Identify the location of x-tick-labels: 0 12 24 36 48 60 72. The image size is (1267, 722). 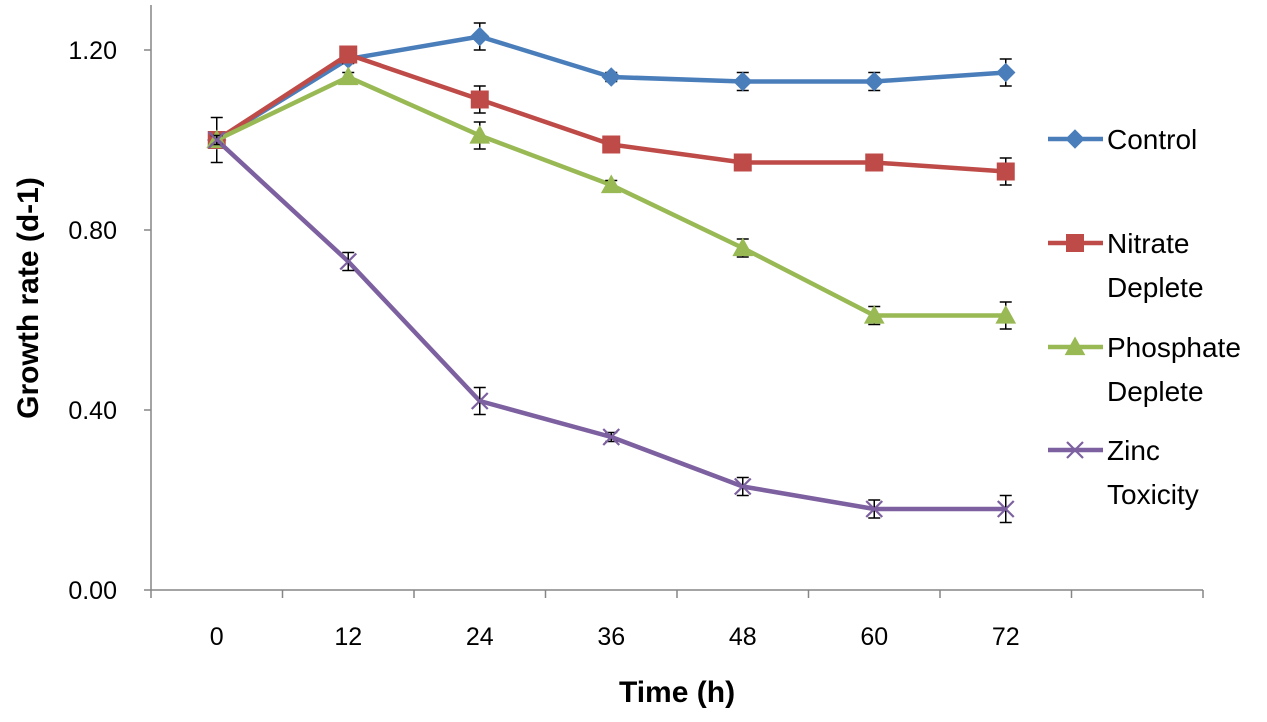
(615, 637).